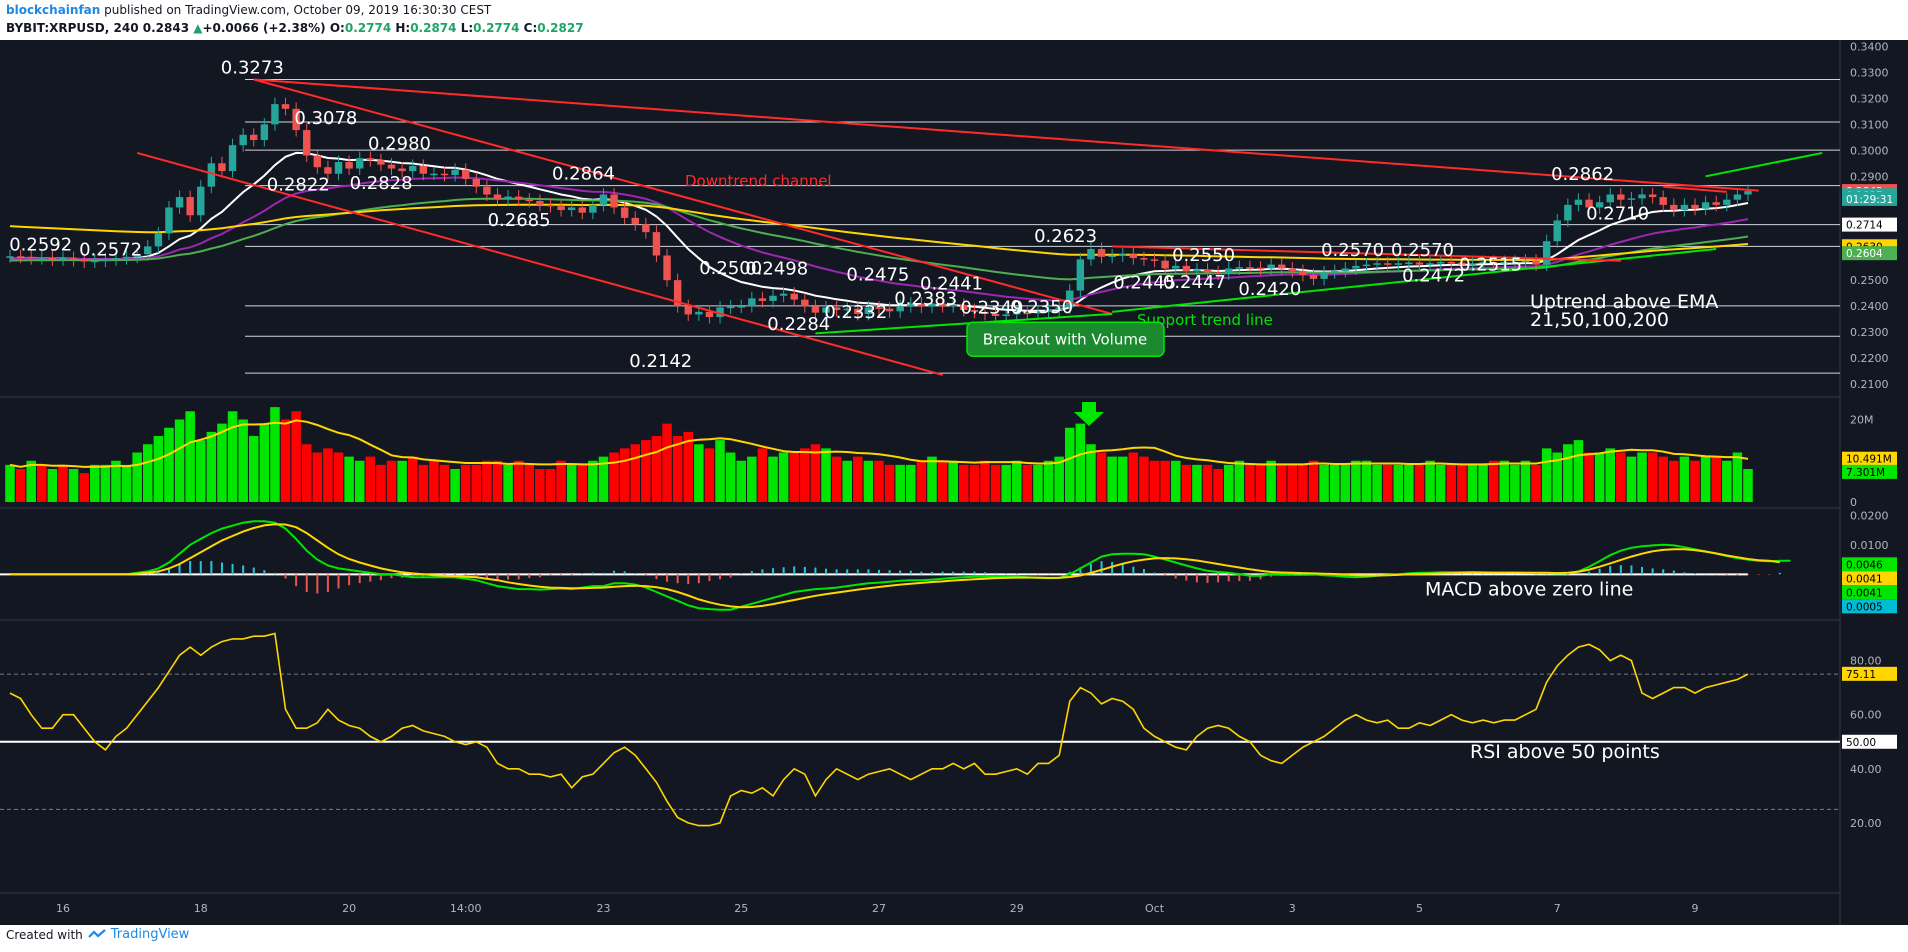 This screenshot has height=952, width=1908. I want to click on open-label: O:, so click(337, 28).